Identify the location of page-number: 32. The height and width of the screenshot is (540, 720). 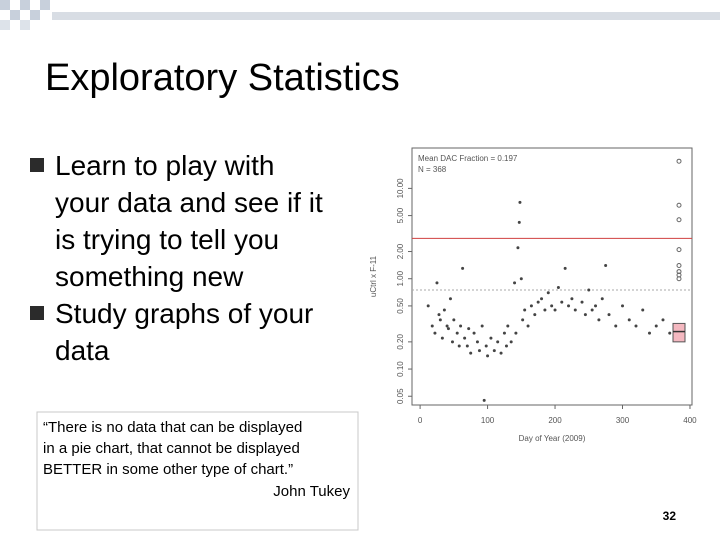
(670, 516).